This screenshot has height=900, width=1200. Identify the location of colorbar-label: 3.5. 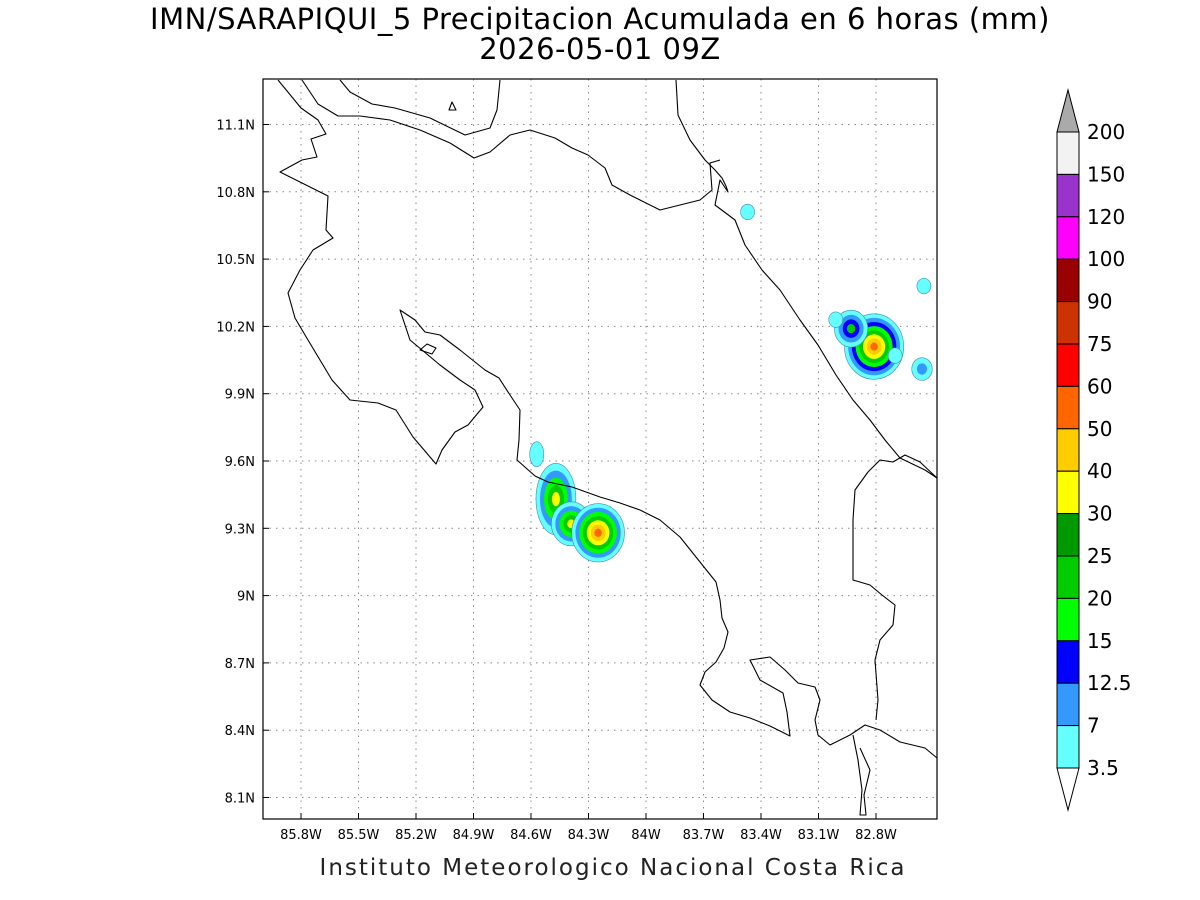
(1103, 768).